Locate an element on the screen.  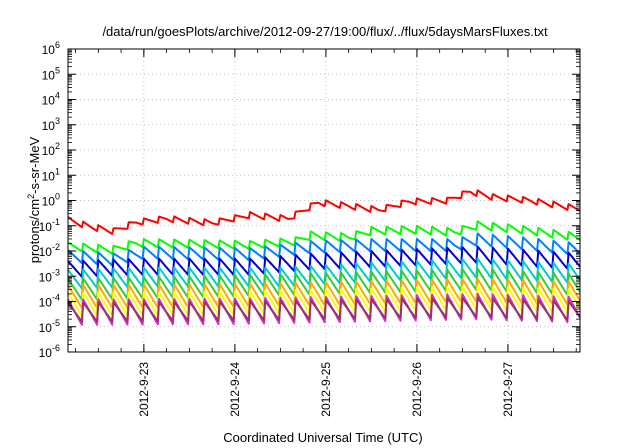
x-tick-label: 2012-9-26 is located at coordinates (417, 389).